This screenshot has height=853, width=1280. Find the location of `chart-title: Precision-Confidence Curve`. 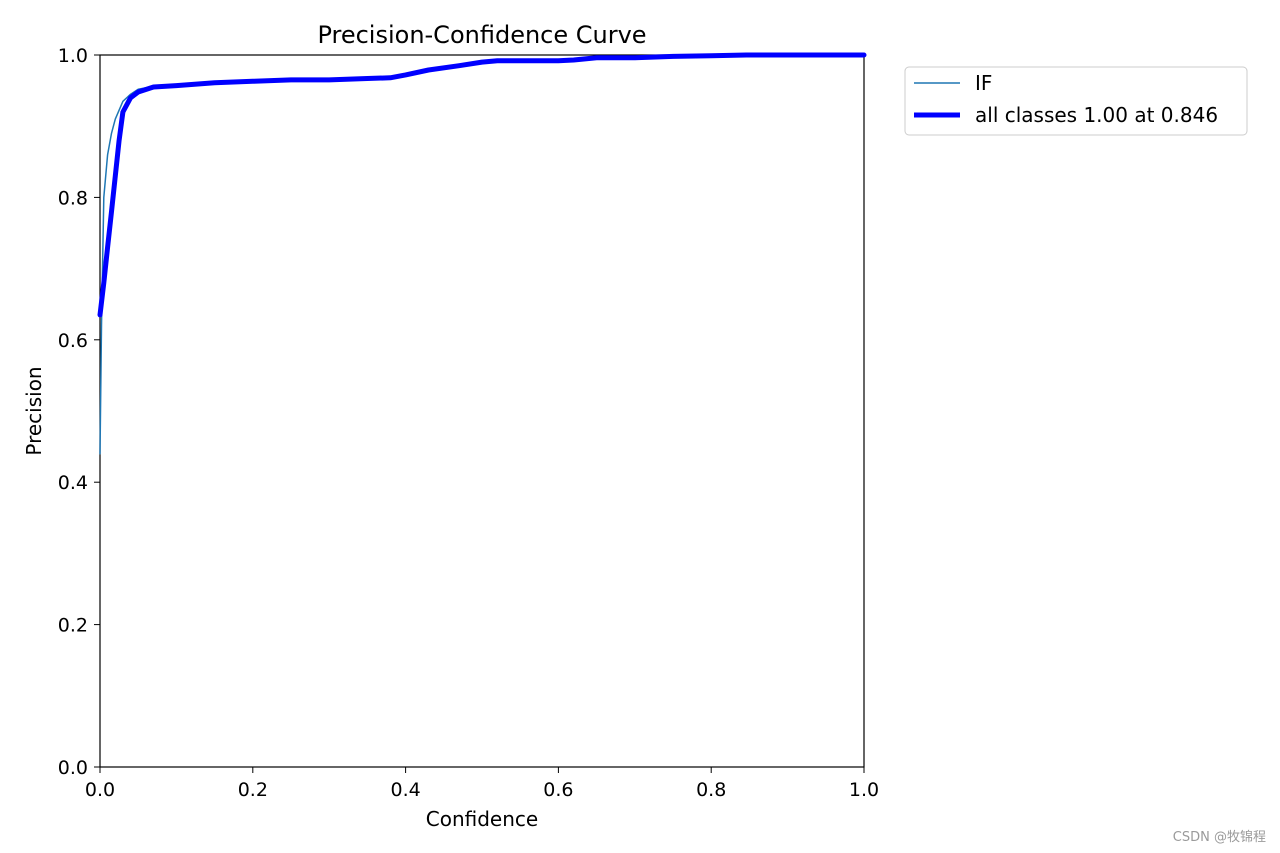

chart-title: Precision-Confidence Curve is located at coordinates (481, 35).